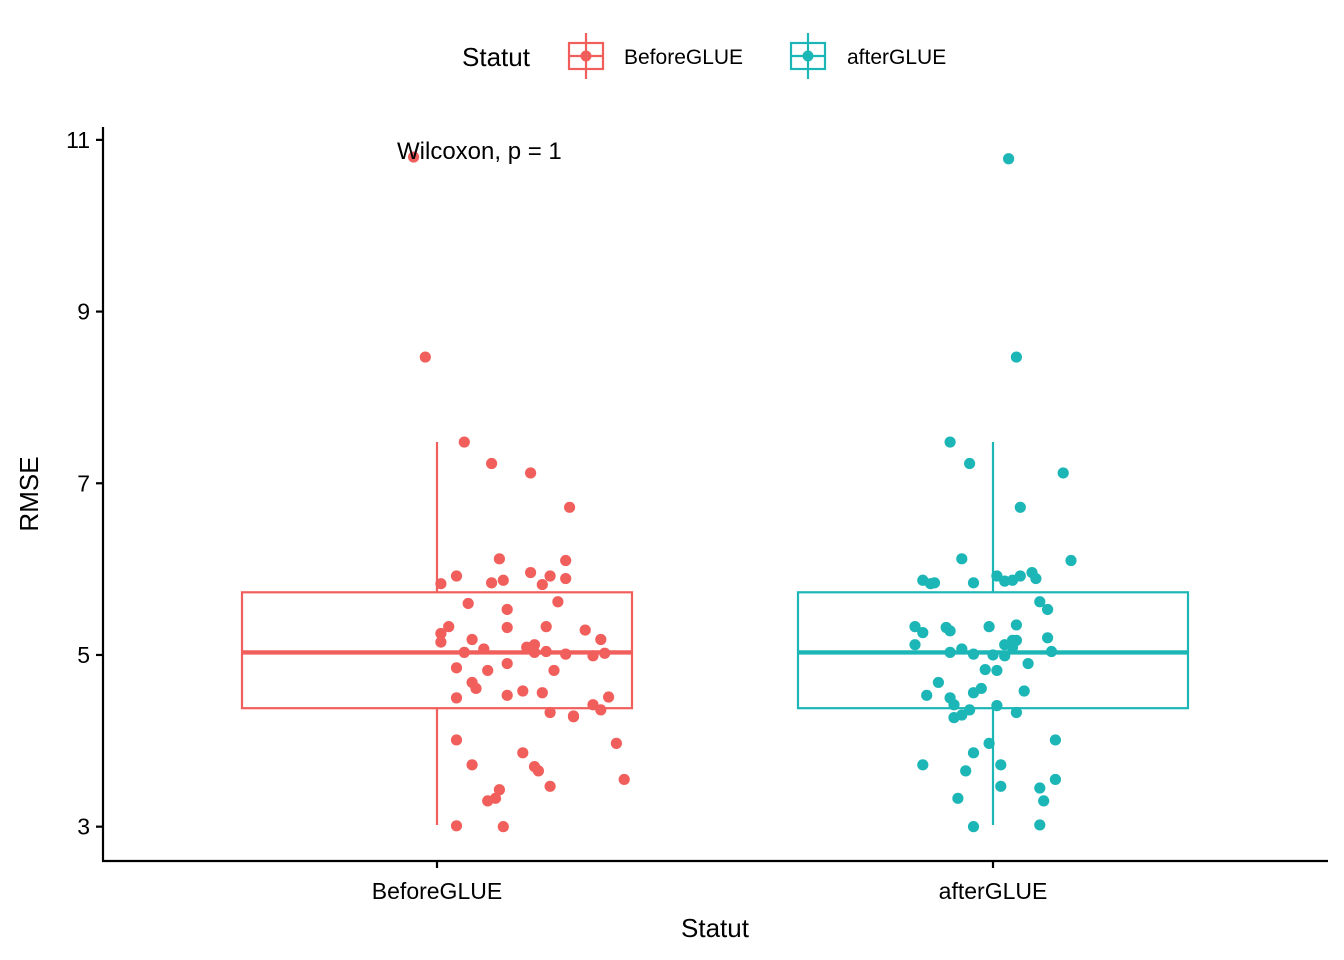  Describe the element at coordinates (437, 891) in the screenshot. I see `x-tick-label: BeforeGLUE` at that location.